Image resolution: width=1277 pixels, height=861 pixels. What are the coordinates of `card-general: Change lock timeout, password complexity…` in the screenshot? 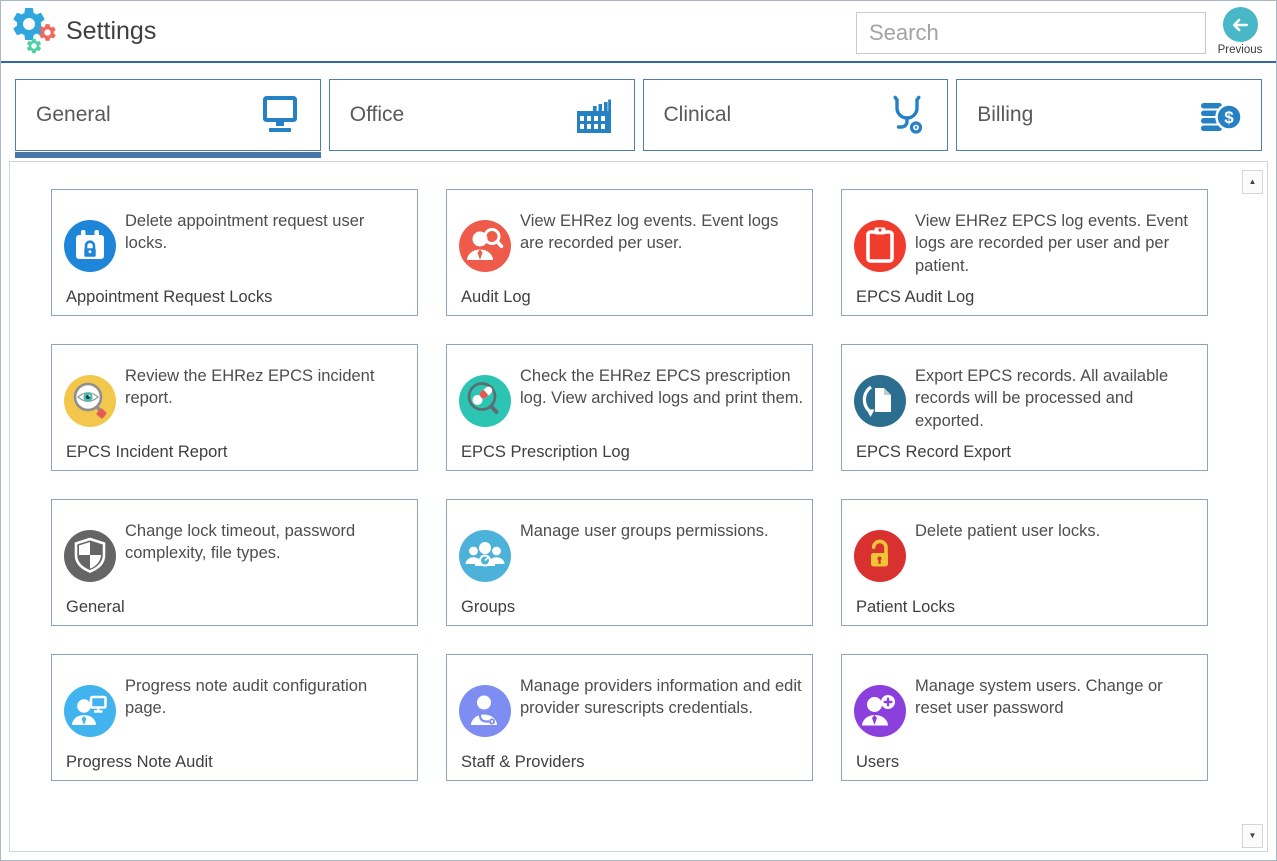 It's located at (234, 562).